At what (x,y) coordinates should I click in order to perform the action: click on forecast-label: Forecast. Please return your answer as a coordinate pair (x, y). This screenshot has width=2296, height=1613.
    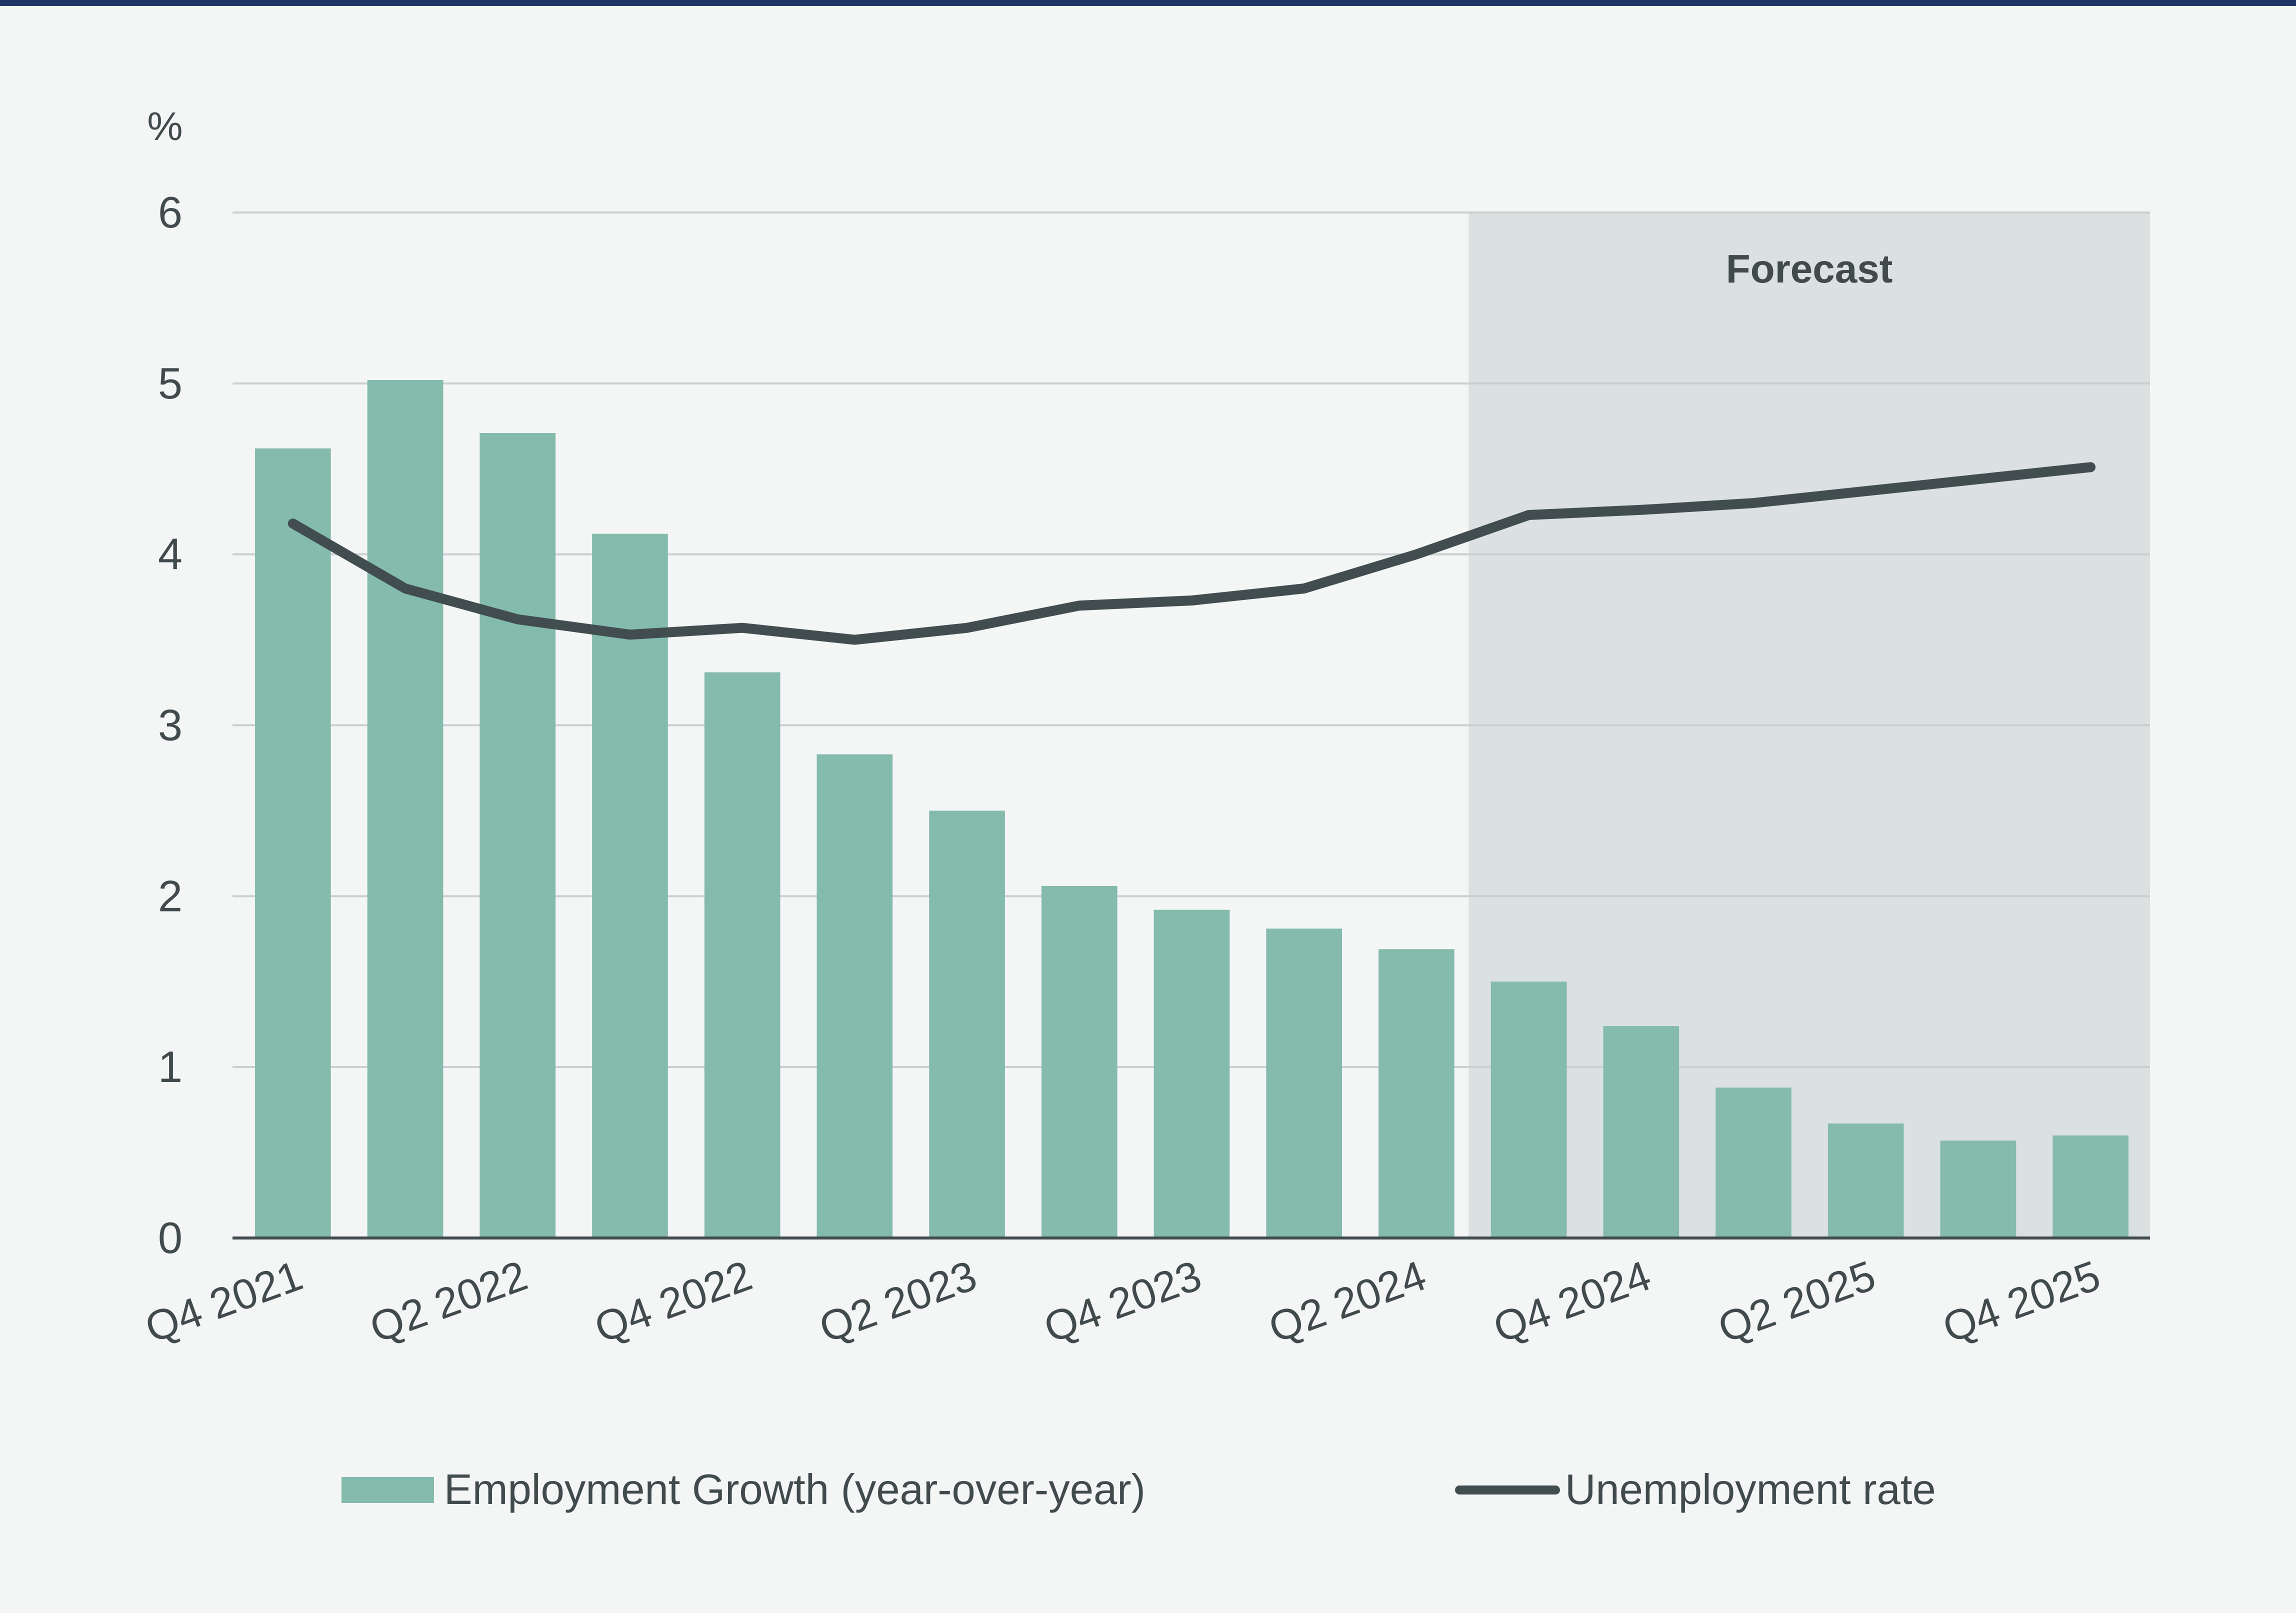
    Looking at the image, I should click on (1809, 268).